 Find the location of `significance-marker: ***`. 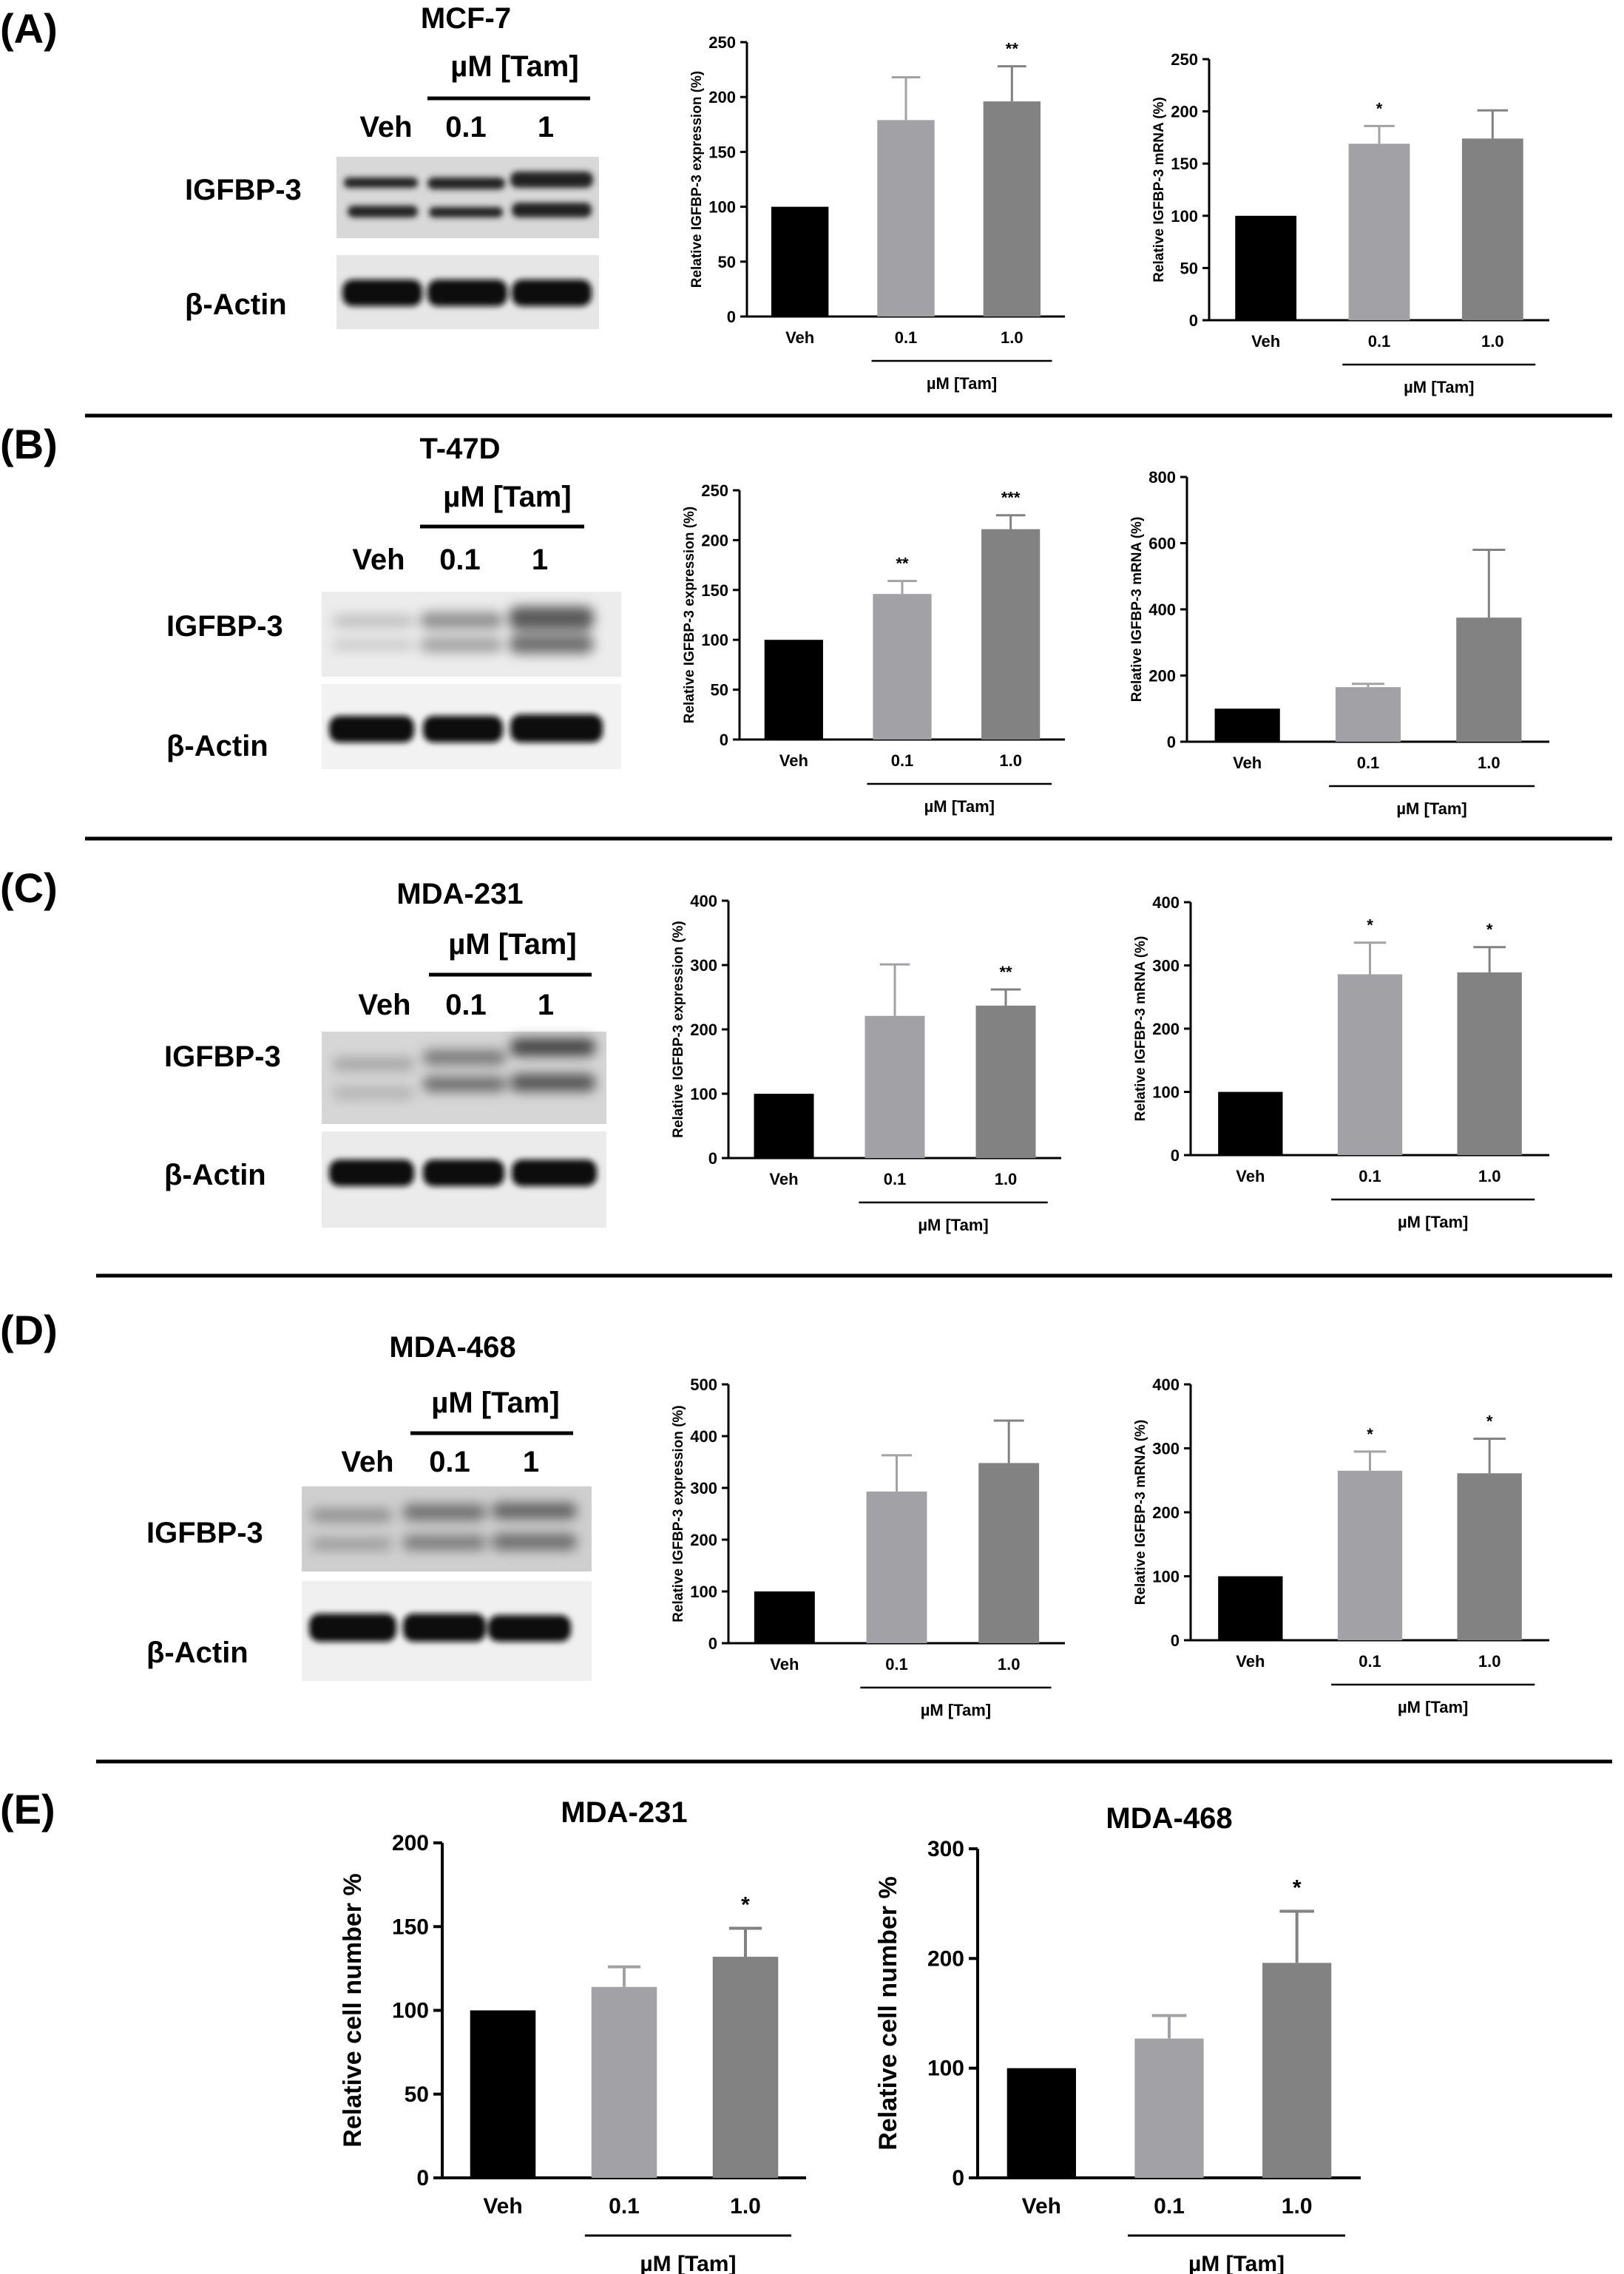

significance-marker: *** is located at coordinates (1011, 498).